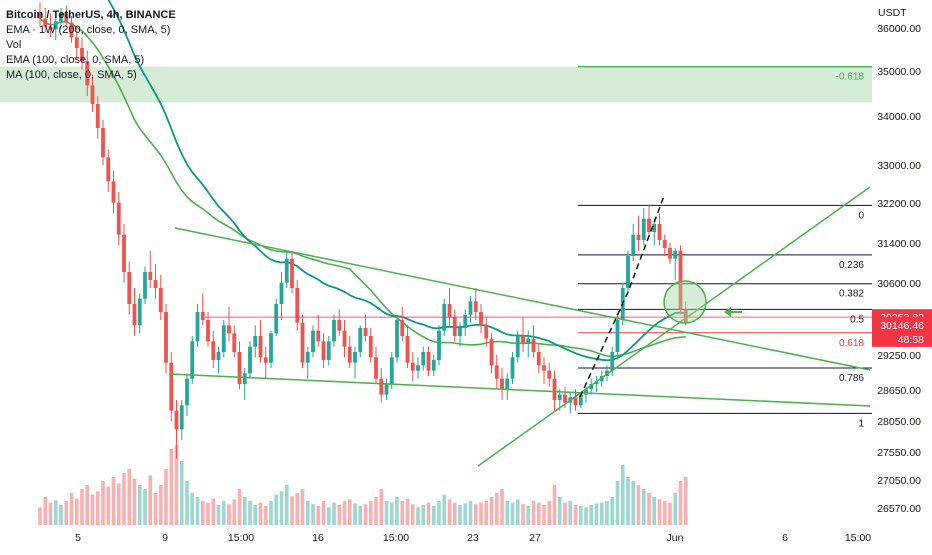 The height and width of the screenshot is (555, 932). I want to click on dashed-projection, so click(622, 296).